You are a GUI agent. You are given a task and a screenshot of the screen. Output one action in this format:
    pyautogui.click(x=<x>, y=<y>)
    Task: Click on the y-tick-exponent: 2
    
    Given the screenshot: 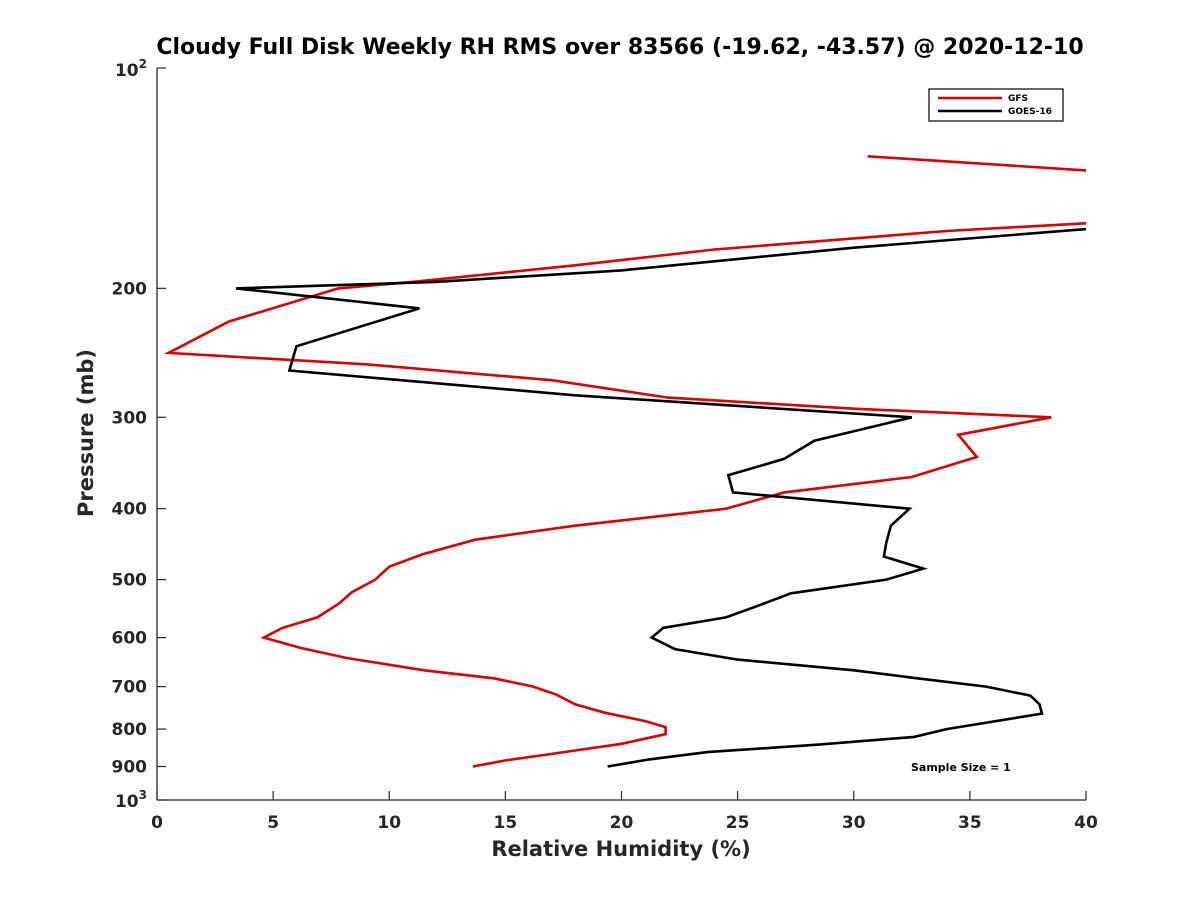 What is the action you would take?
    pyautogui.click(x=143, y=64)
    